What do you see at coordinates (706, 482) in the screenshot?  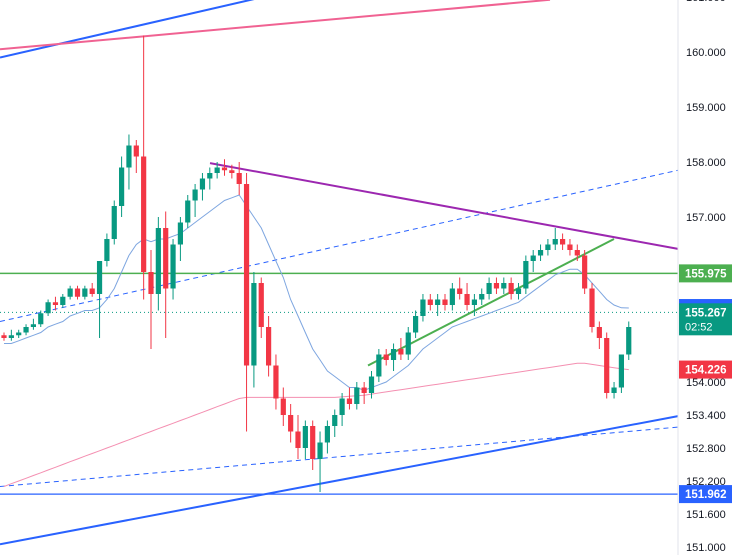 I see `y-tick-label: 152.200` at bounding box center [706, 482].